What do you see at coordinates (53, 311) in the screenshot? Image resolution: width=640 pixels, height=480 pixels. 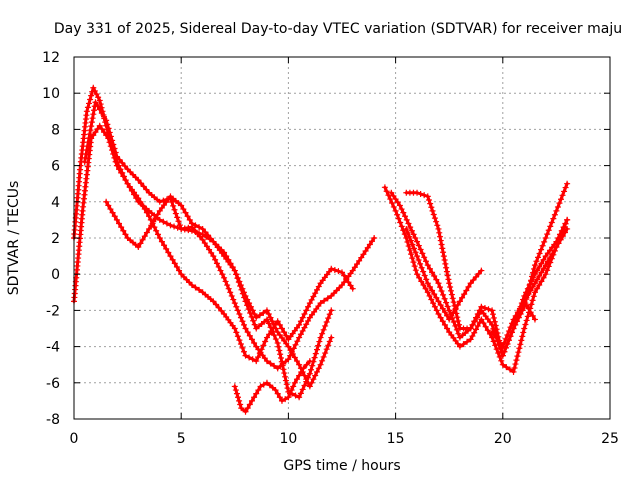 I see `y-tick-label: -2` at bounding box center [53, 311].